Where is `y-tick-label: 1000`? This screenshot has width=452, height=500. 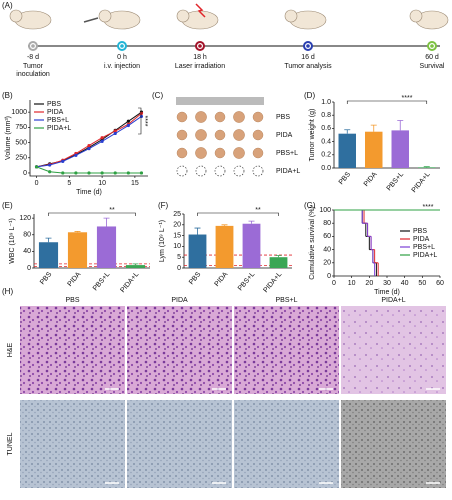 y-tick-label: 1000 is located at coordinates (19, 112).